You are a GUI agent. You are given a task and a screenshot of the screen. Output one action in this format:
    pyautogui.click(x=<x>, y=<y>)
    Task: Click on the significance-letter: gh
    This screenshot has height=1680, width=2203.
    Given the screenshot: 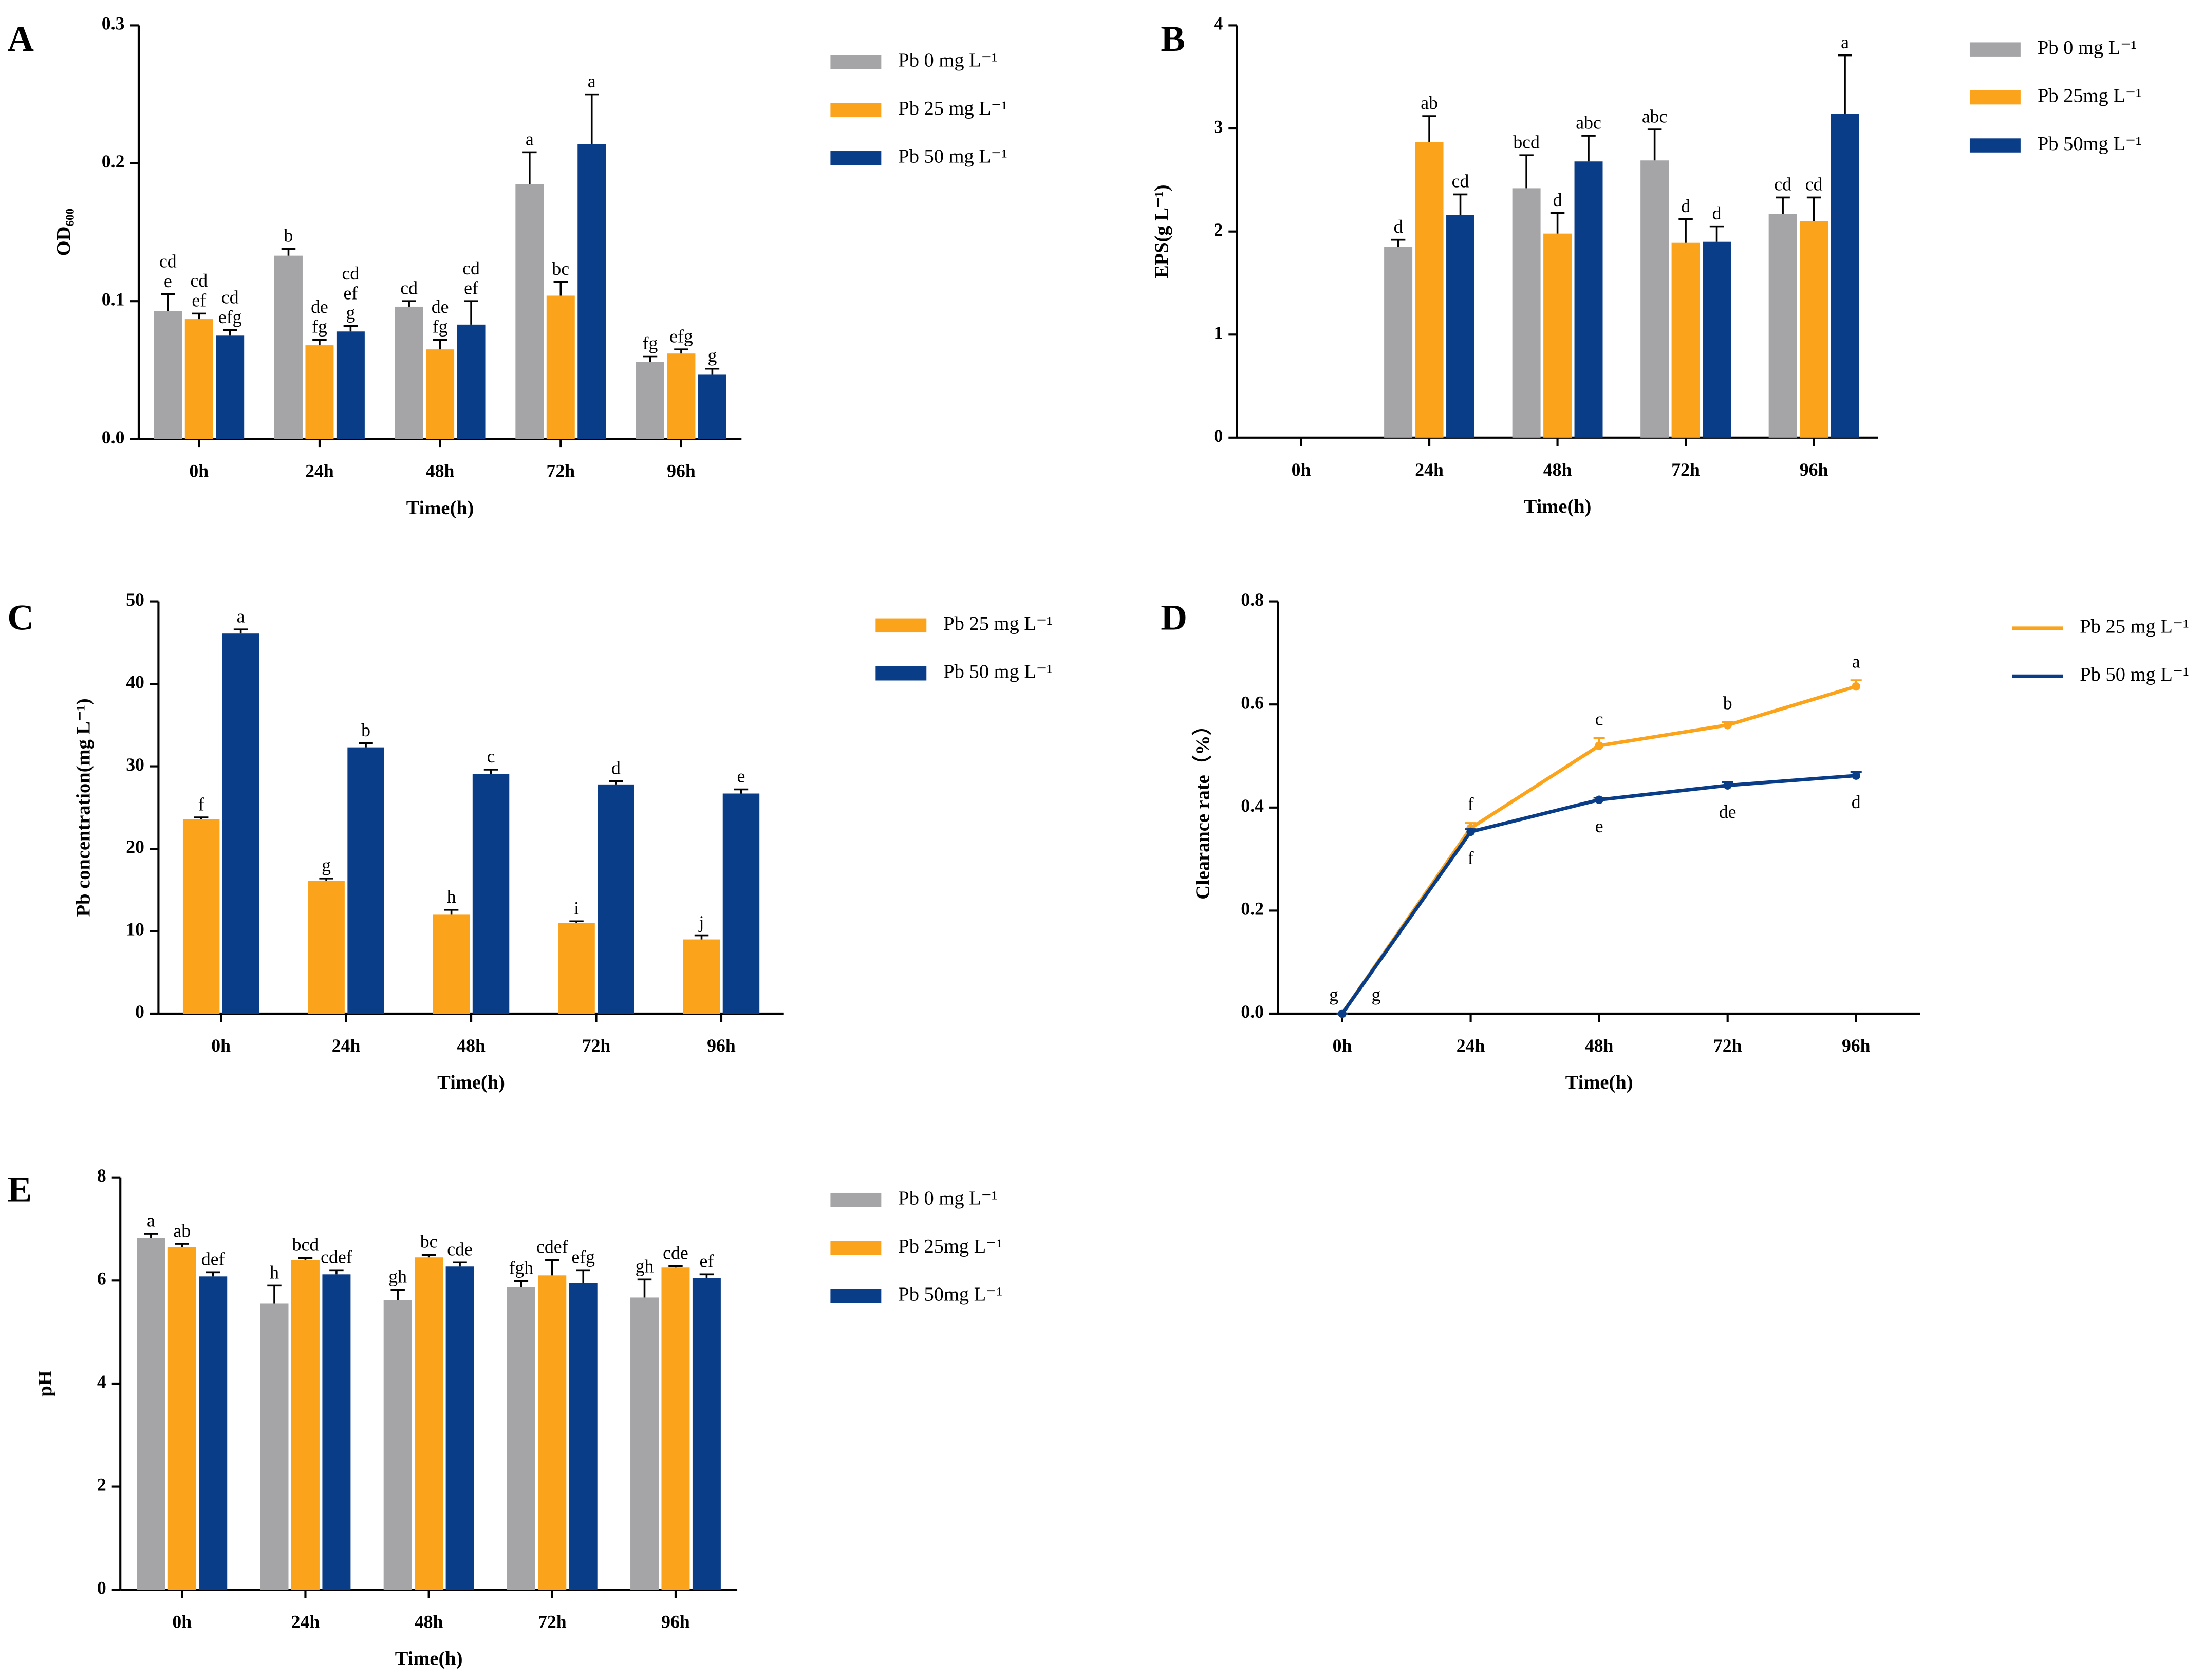 What is the action you would take?
    pyautogui.click(x=645, y=1266)
    